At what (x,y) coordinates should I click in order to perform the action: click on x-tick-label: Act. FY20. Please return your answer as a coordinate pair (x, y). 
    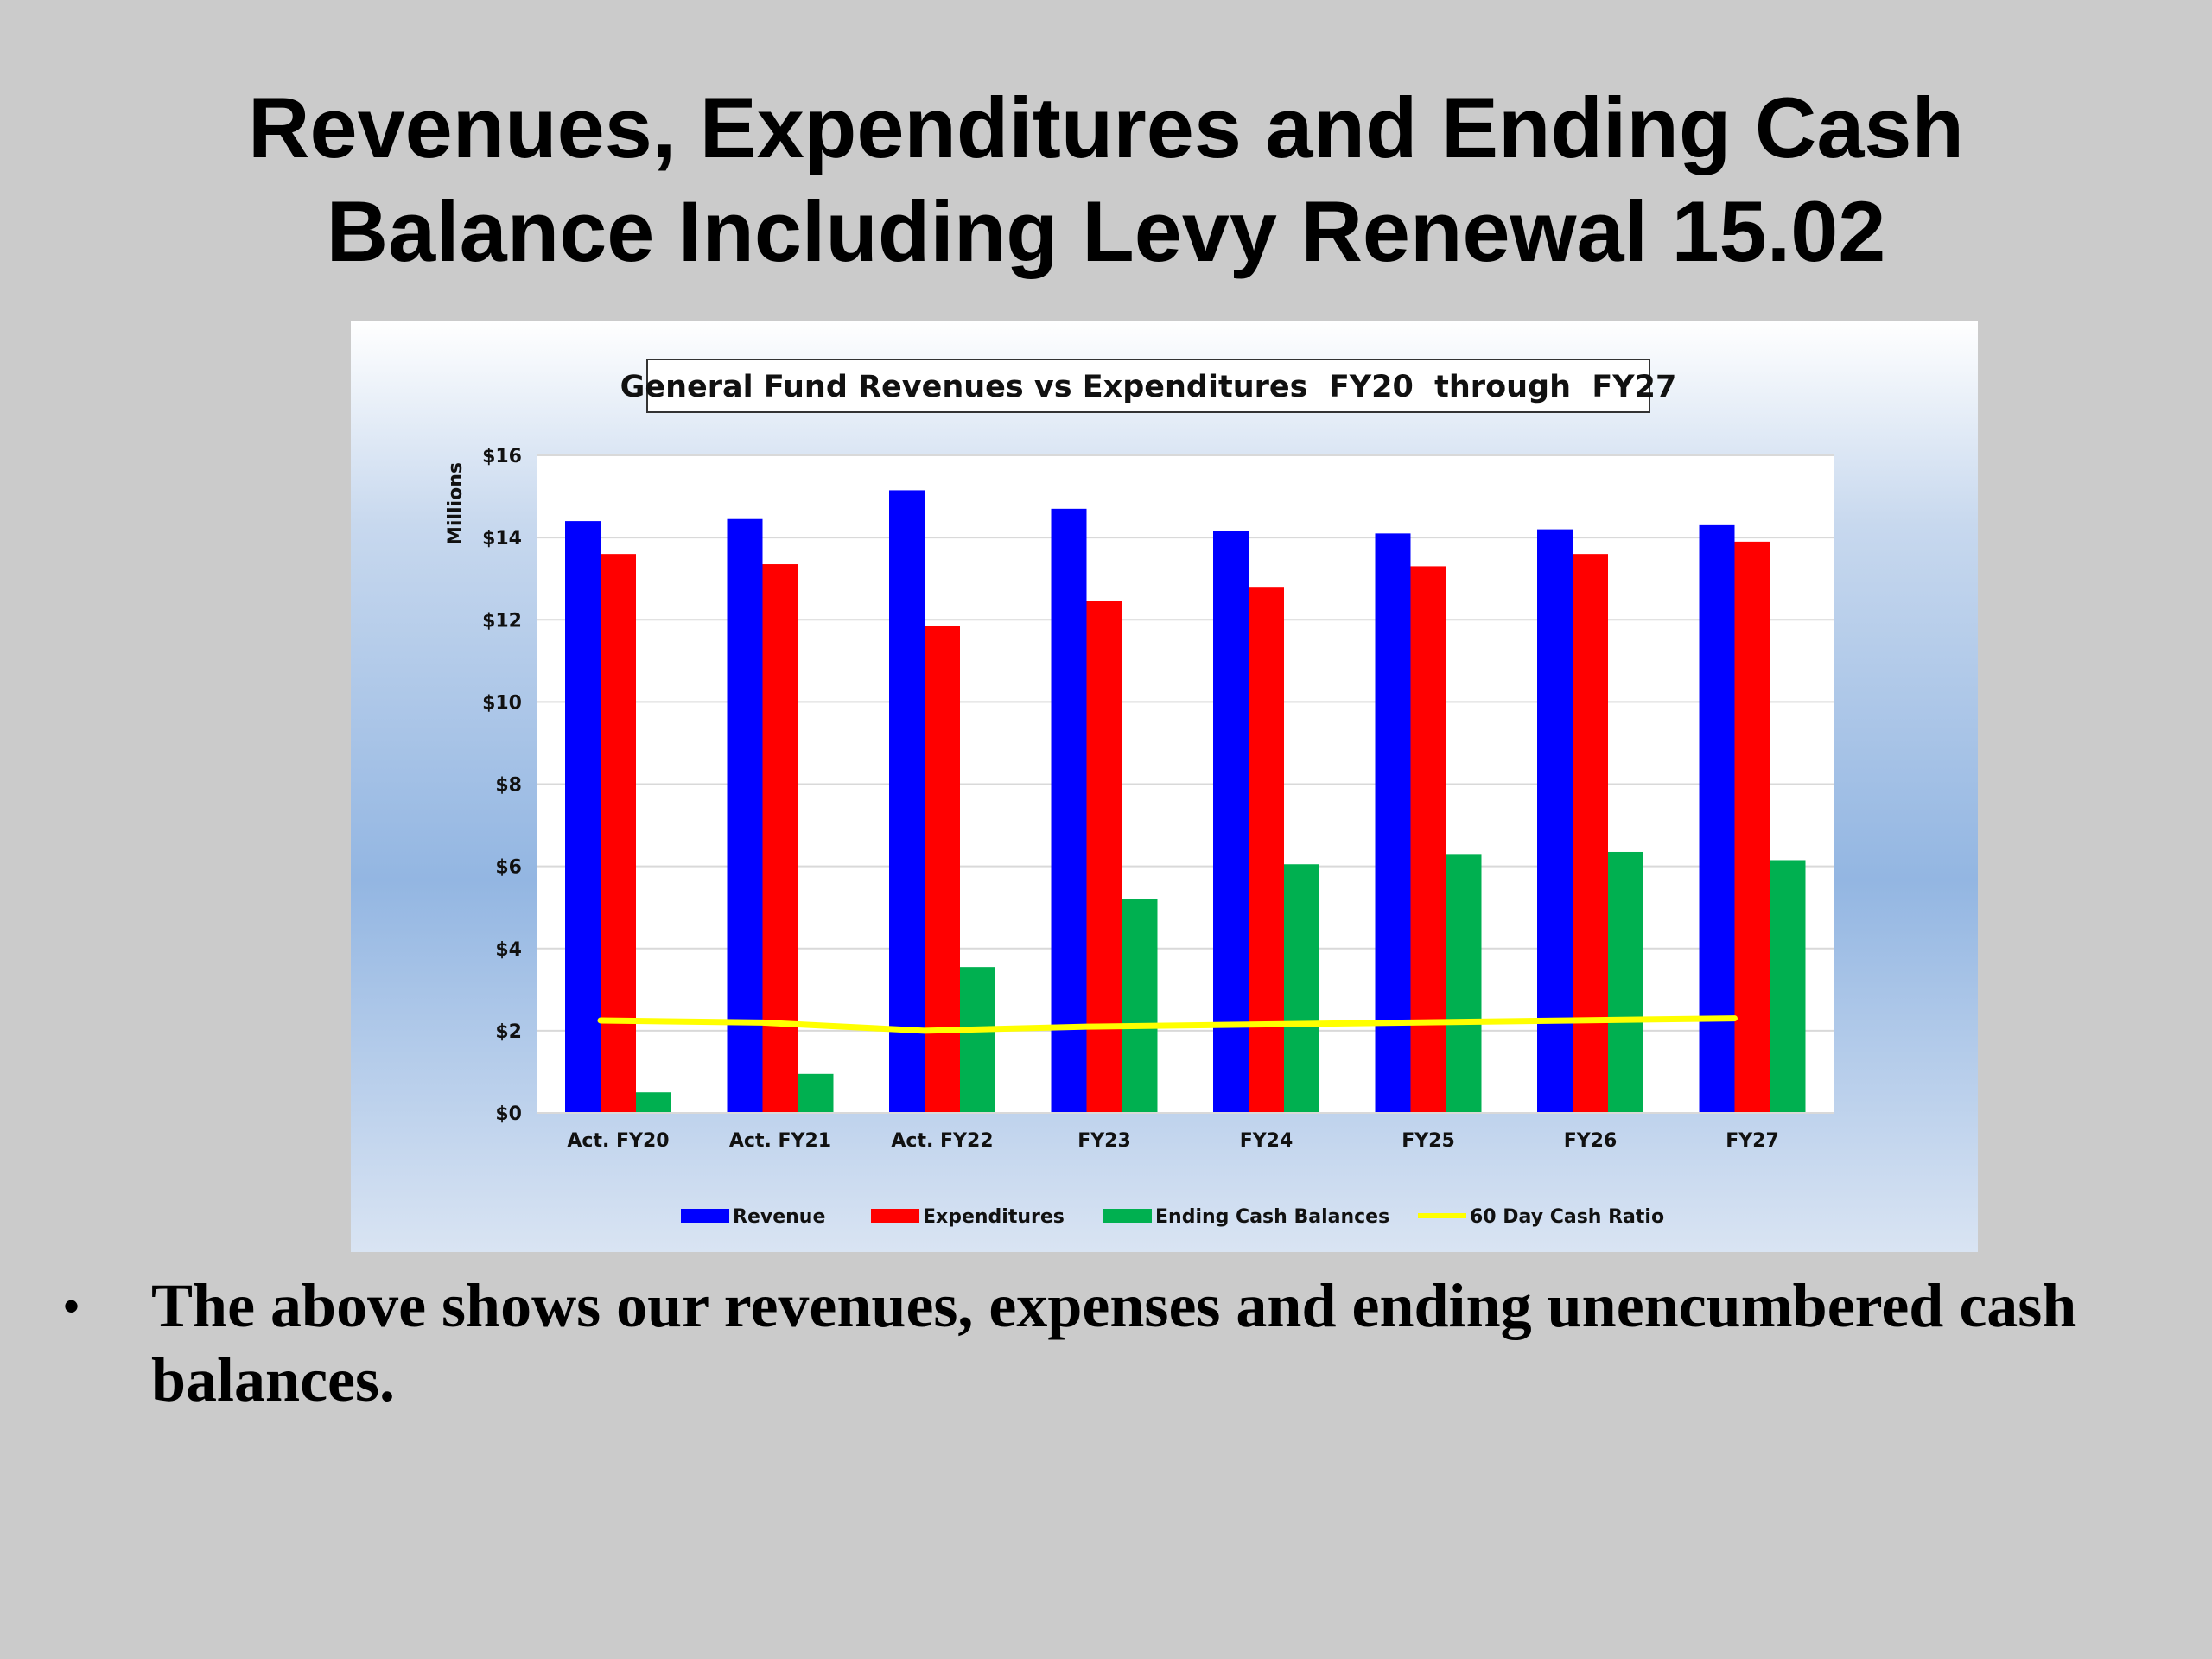
    Looking at the image, I should click on (618, 1141).